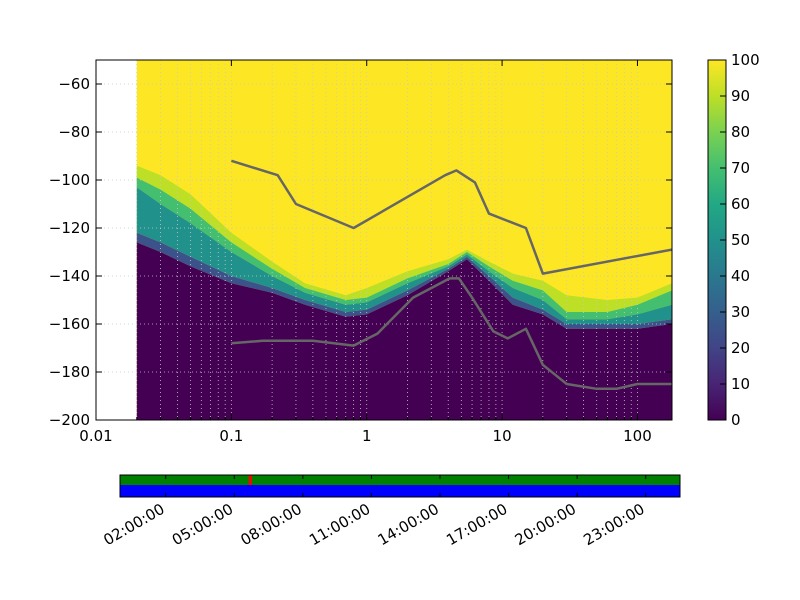  Describe the element at coordinates (502, 436) in the screenshot. I see `x-tick-label: 10` at that location.